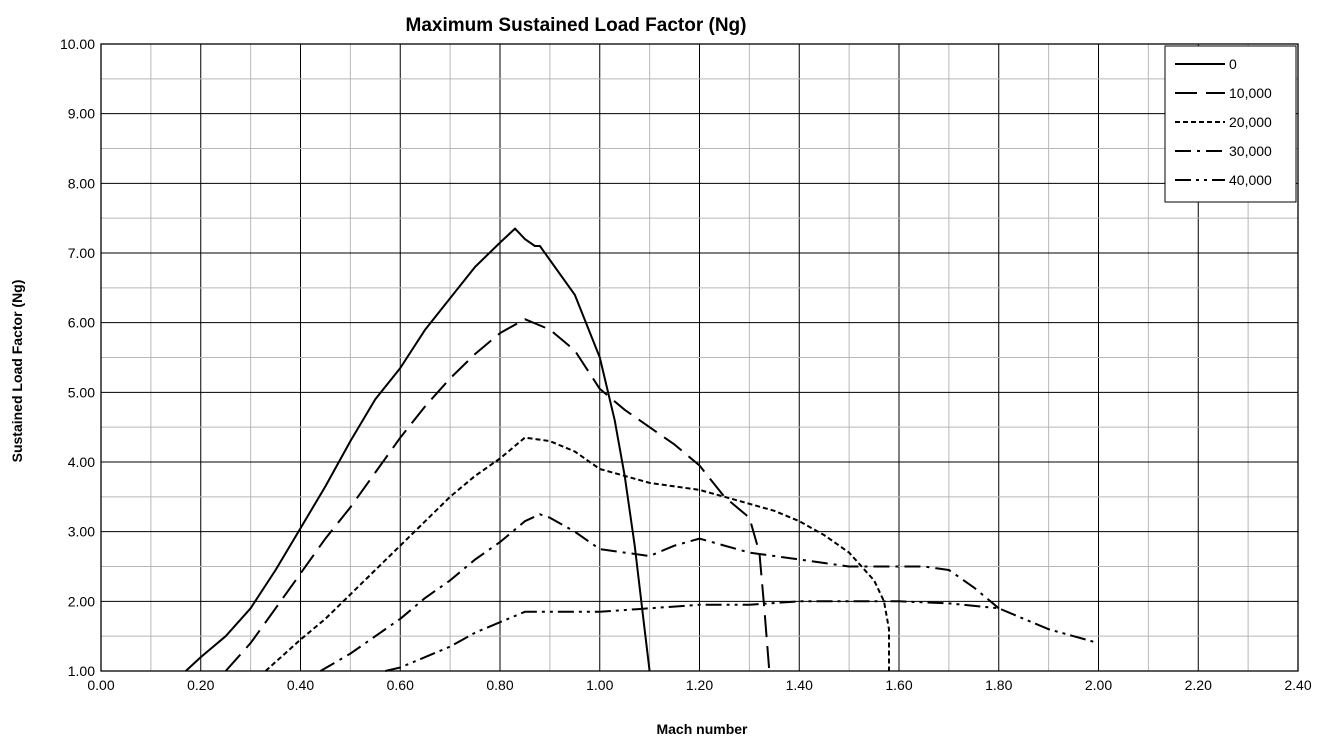 Image resolution: width=1319 pixels, height=739 pixels. Describe the element at coordinates (1250, 122) in the screenshot. I see `legend-label: 20,000` at that location.